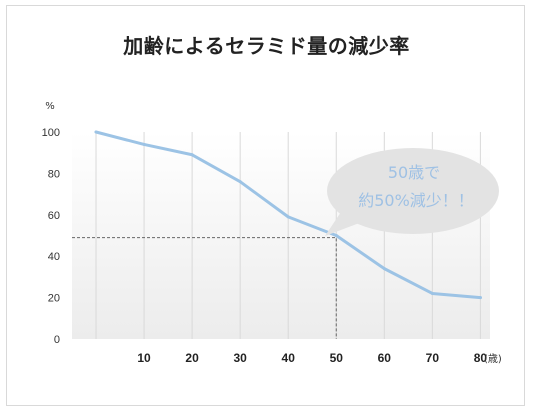  I want to click on bubble-line-2: 約50%減少！！, so click(416, 200).